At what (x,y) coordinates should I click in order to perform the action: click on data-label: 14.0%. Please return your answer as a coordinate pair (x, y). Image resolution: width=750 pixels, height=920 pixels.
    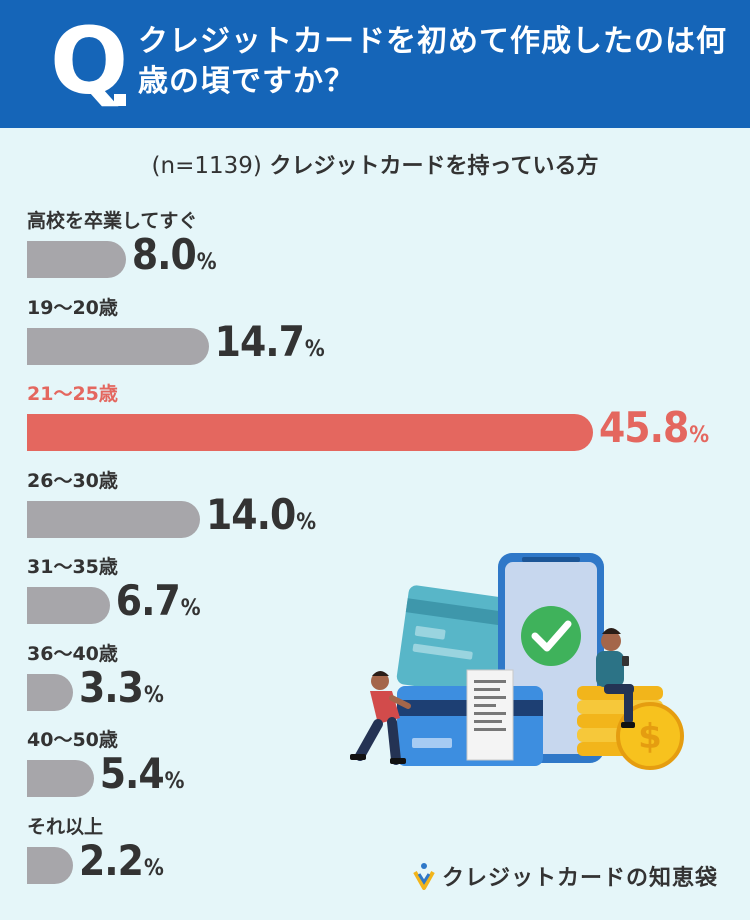
    Looking at the image, I should click on (261, 514).